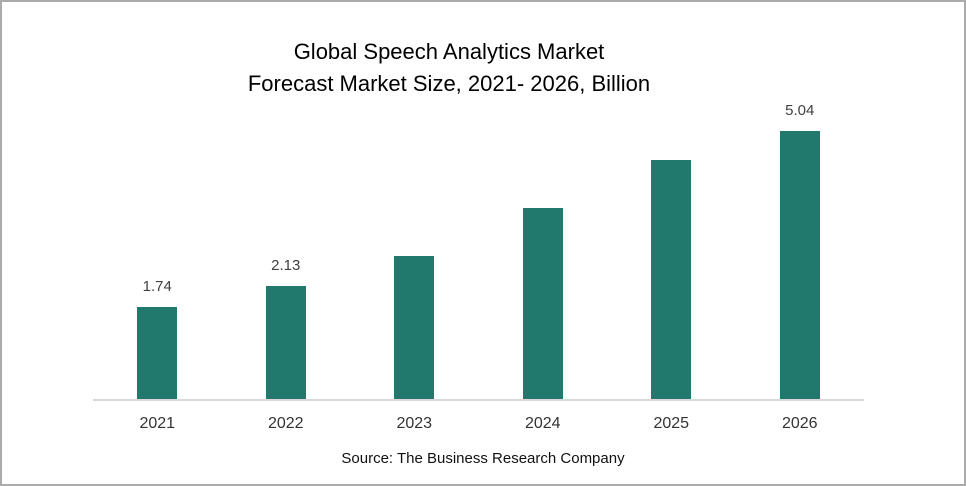 The height and width of the screenshot is (486, 966). I want to click on x-tick-label-2024: 2024, so click(542, 423).